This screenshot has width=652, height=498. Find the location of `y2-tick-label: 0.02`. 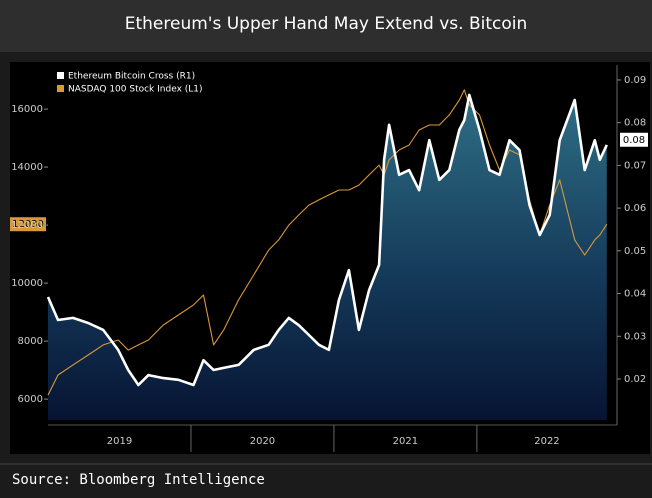

y2-tick-label: 0.02 is located at coordinates (635, 379).